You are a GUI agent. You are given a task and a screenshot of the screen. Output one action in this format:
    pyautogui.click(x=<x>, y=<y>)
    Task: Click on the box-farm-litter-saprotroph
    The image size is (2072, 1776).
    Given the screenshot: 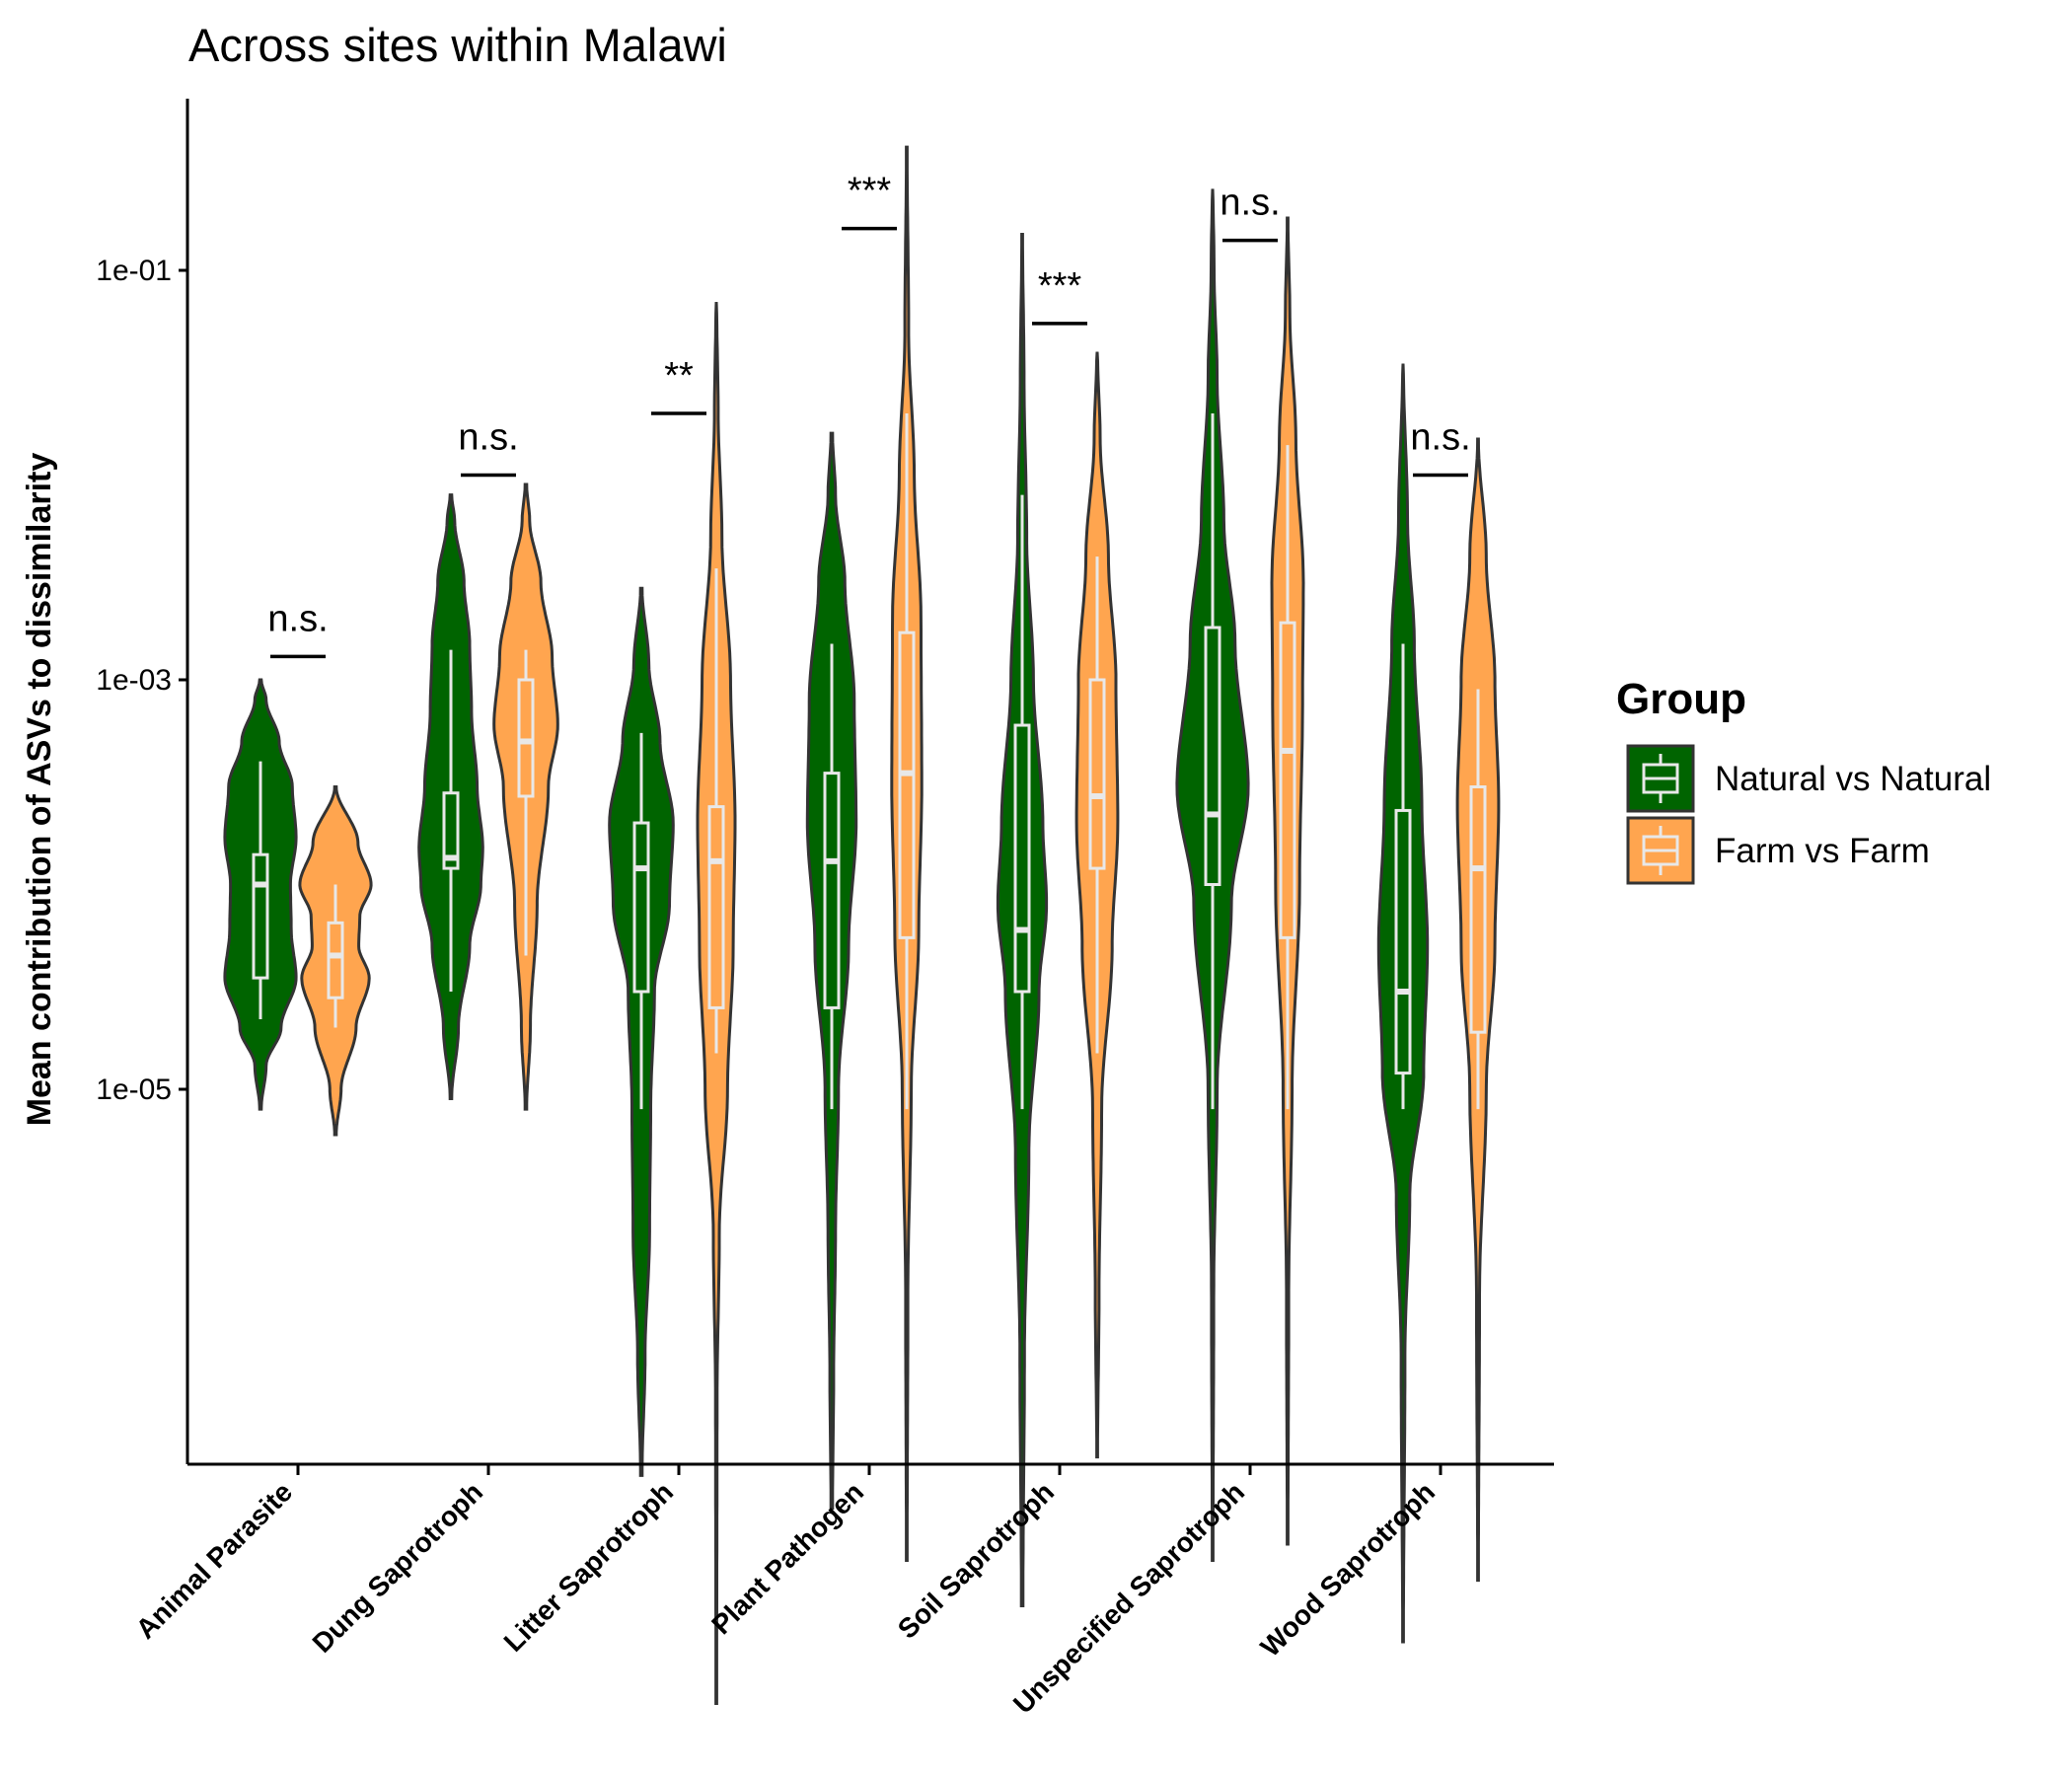 What is the action you would take?
    pyautogui.click(x=716, y=907)
    